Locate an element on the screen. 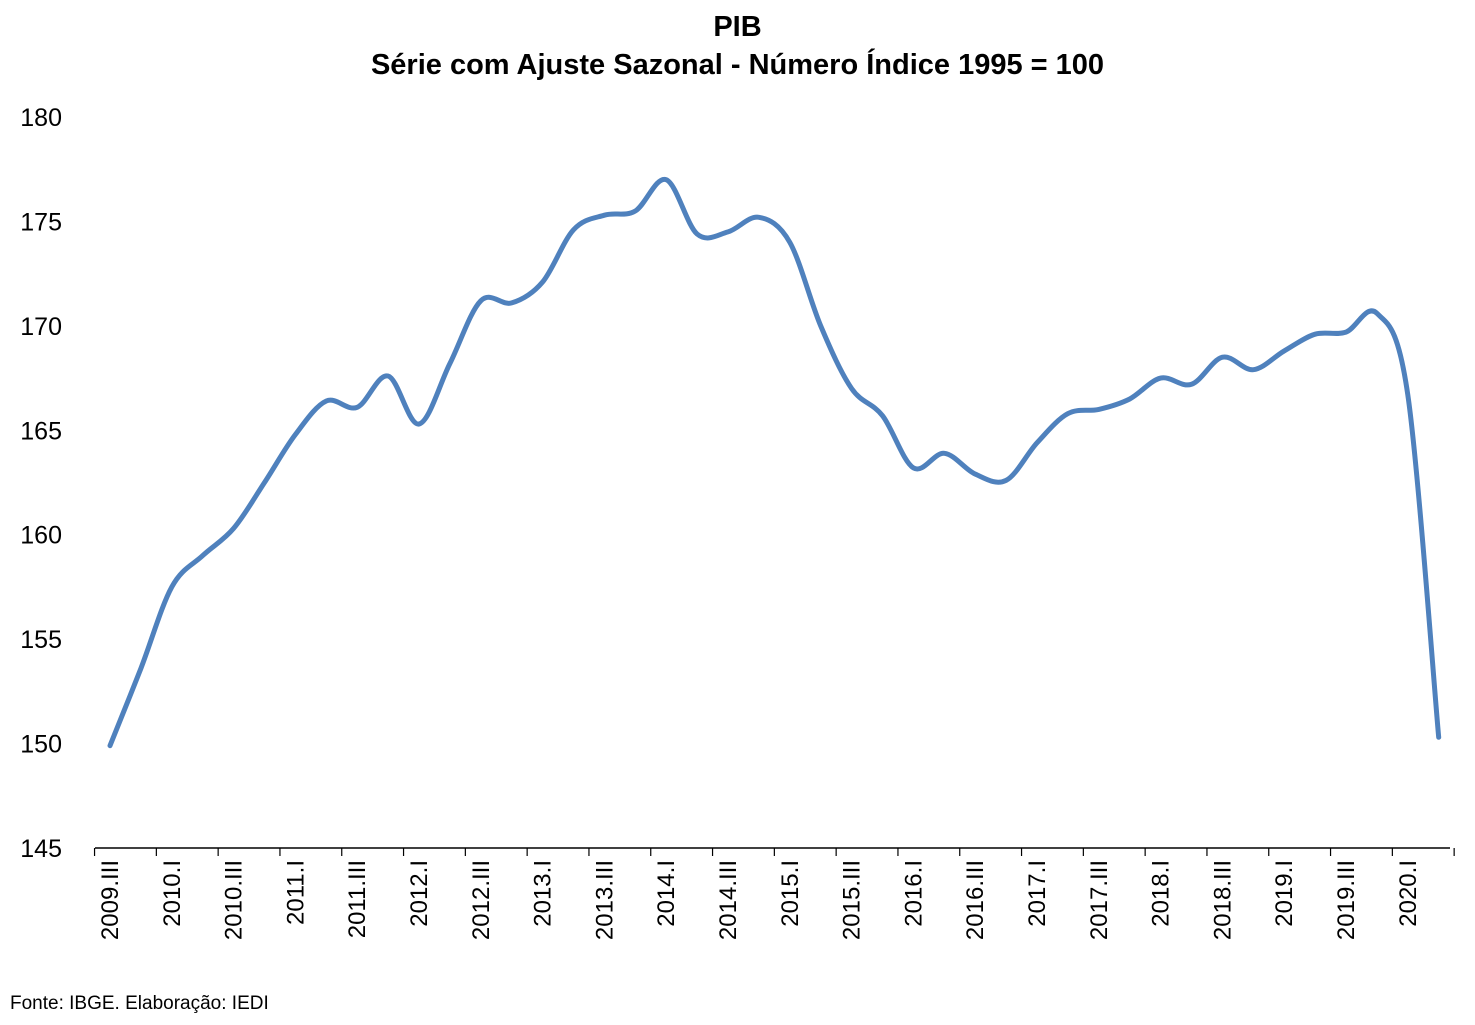  y-tick-label: 160 is located at coordinates (41, 536).